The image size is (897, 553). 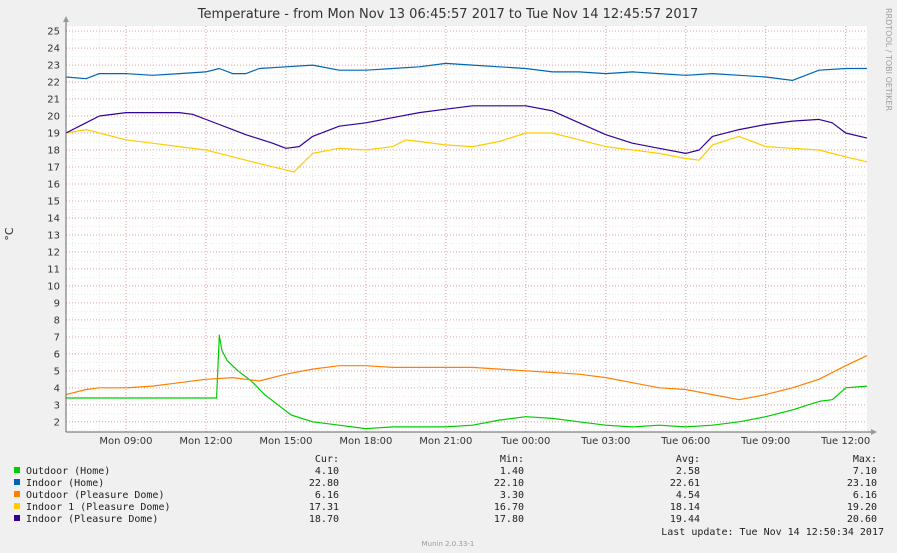 What do you see at coordinates (688, 471) in the screenshot?
I see `legend-value-avg: 2.58` at bounding box center [688, 471].